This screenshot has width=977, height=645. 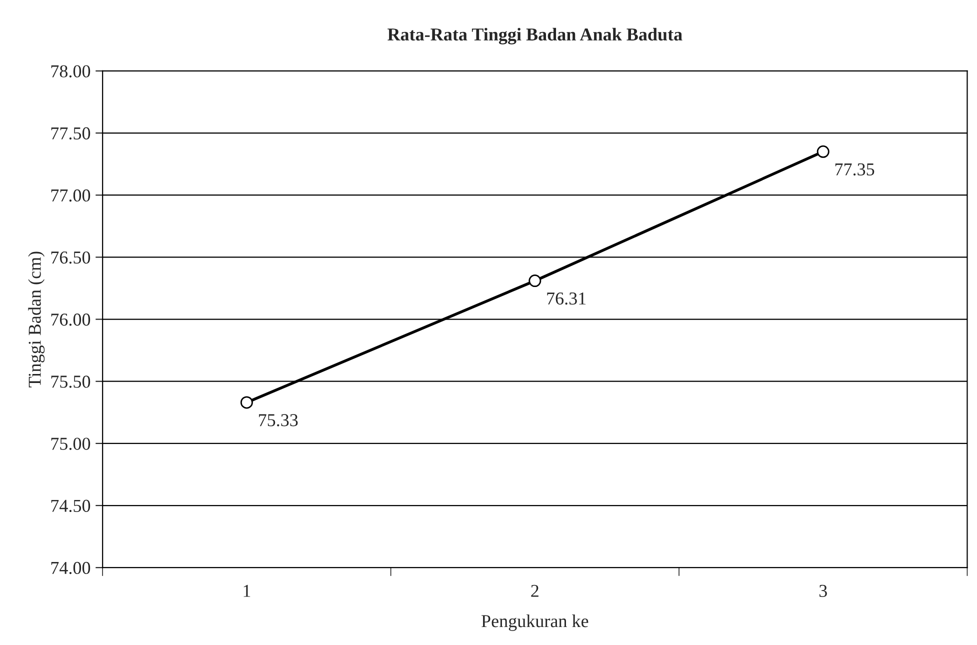 What do you see at coordinates (535, 622) in the screenshot?
I see `x-axis-title: Pengukuran ke` at bounding box center [535, 622].